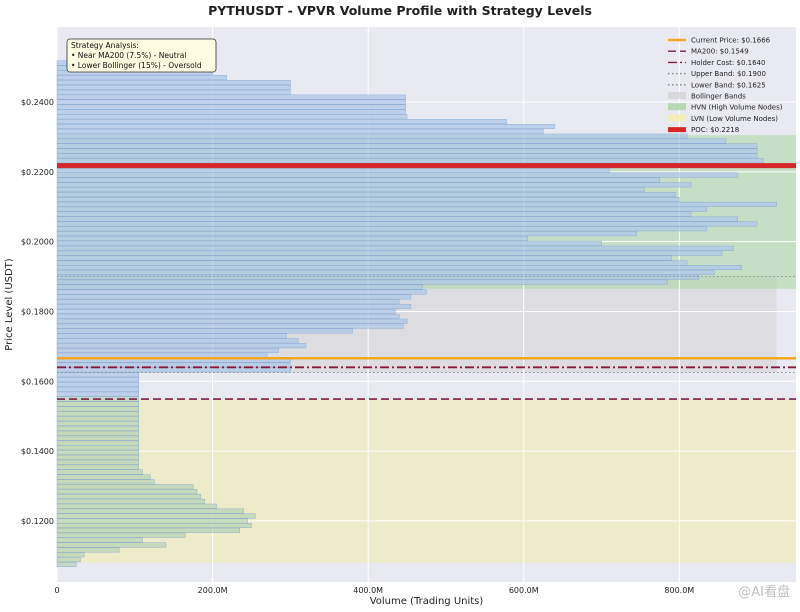 Image resolution: width=800 pixels, height=612 pixels. I want to click on x-axis-label: Volume (Trading Units), so click(427, 601).